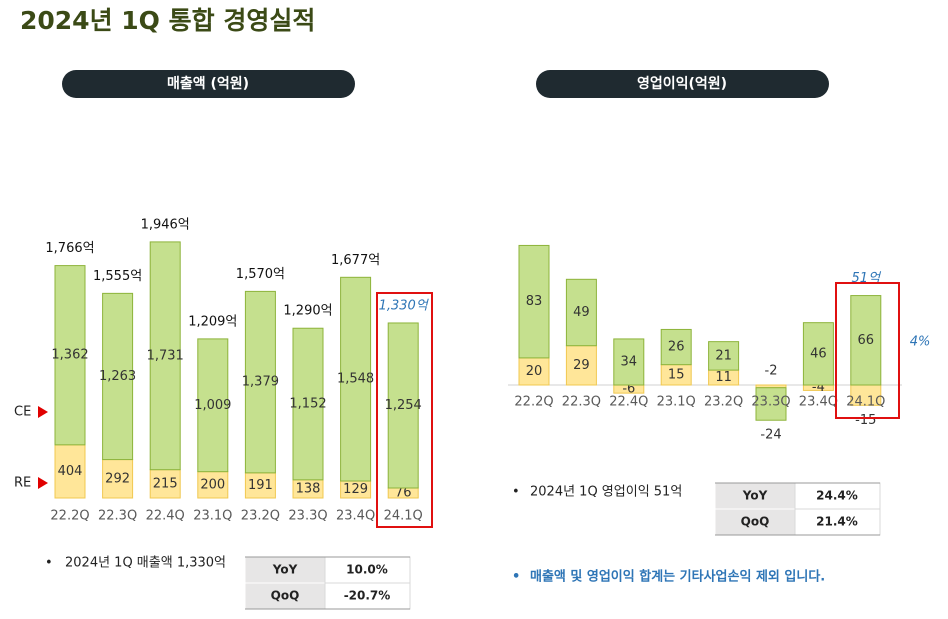 This screenshot has width=948, height=619. I want to click on value-label: 1,152, so click(307, 404).